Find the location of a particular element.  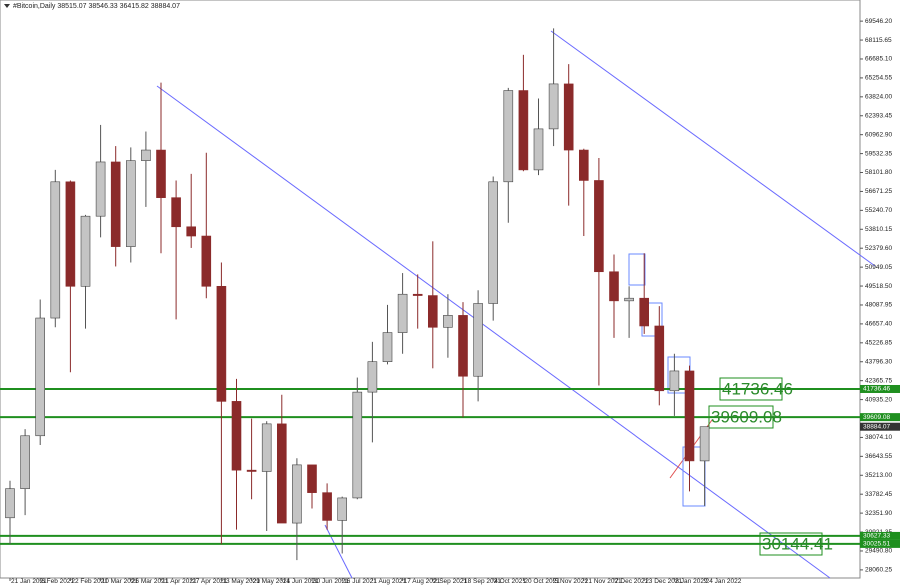

y-tick-label: 56671.25 is located at coordinates (878, 191).